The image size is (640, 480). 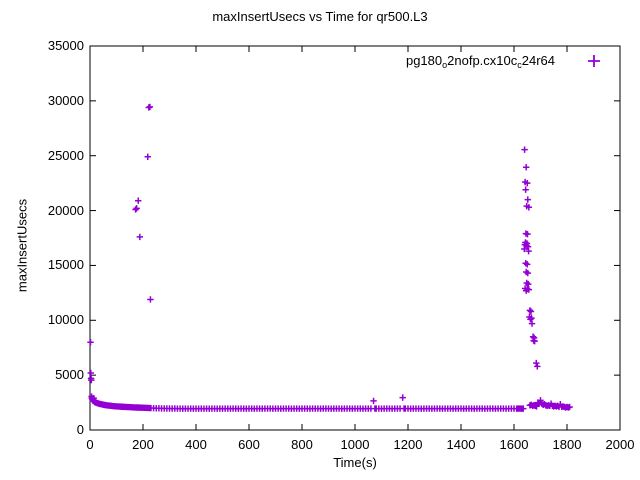 What do you see at coordinates (65, 155) in the screenshot?
I see `y-tick-label: 25000` at bounding box center [65, 155].